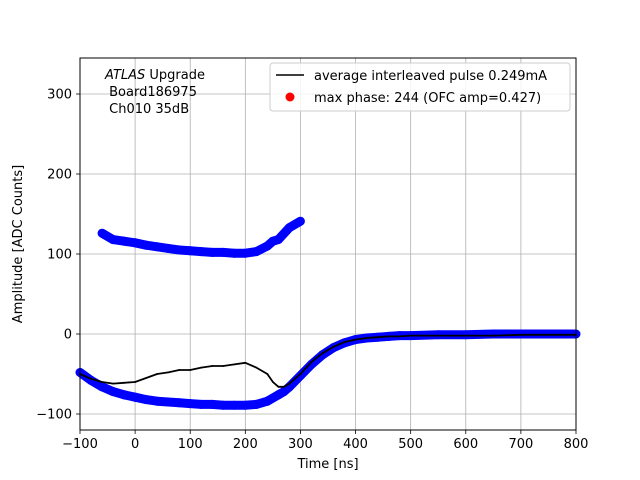  Describe the element at coordinates (355, 444) in the screenshot. I see `x-tick-label: 400` at that location.